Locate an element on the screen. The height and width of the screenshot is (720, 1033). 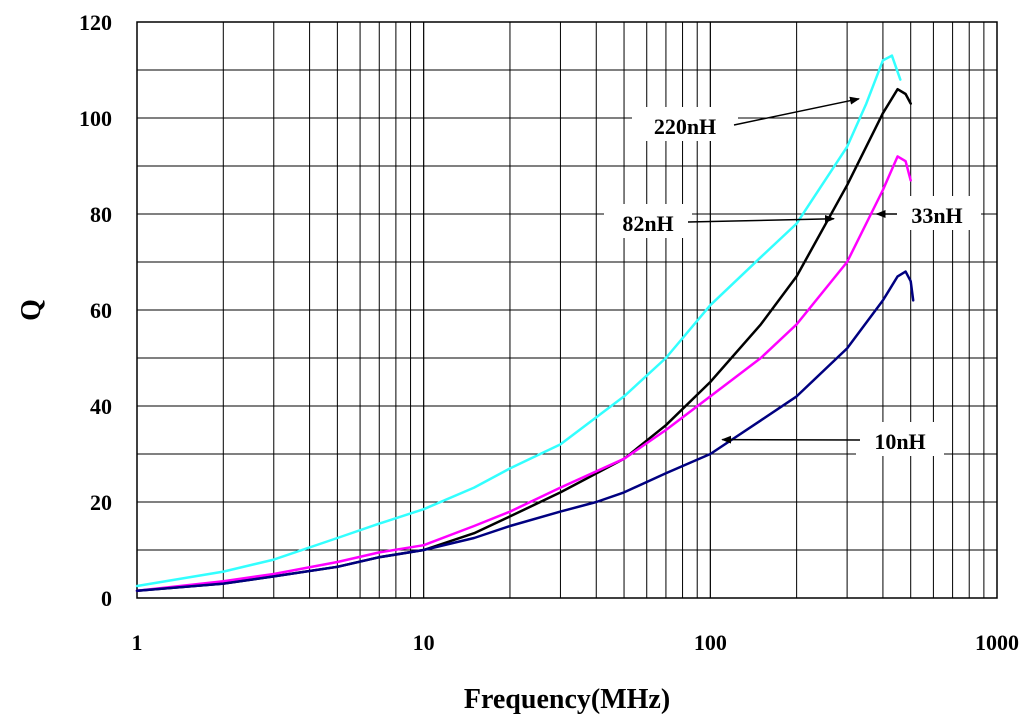
annotation-label: 220nH is located at coordinates (685, 126).